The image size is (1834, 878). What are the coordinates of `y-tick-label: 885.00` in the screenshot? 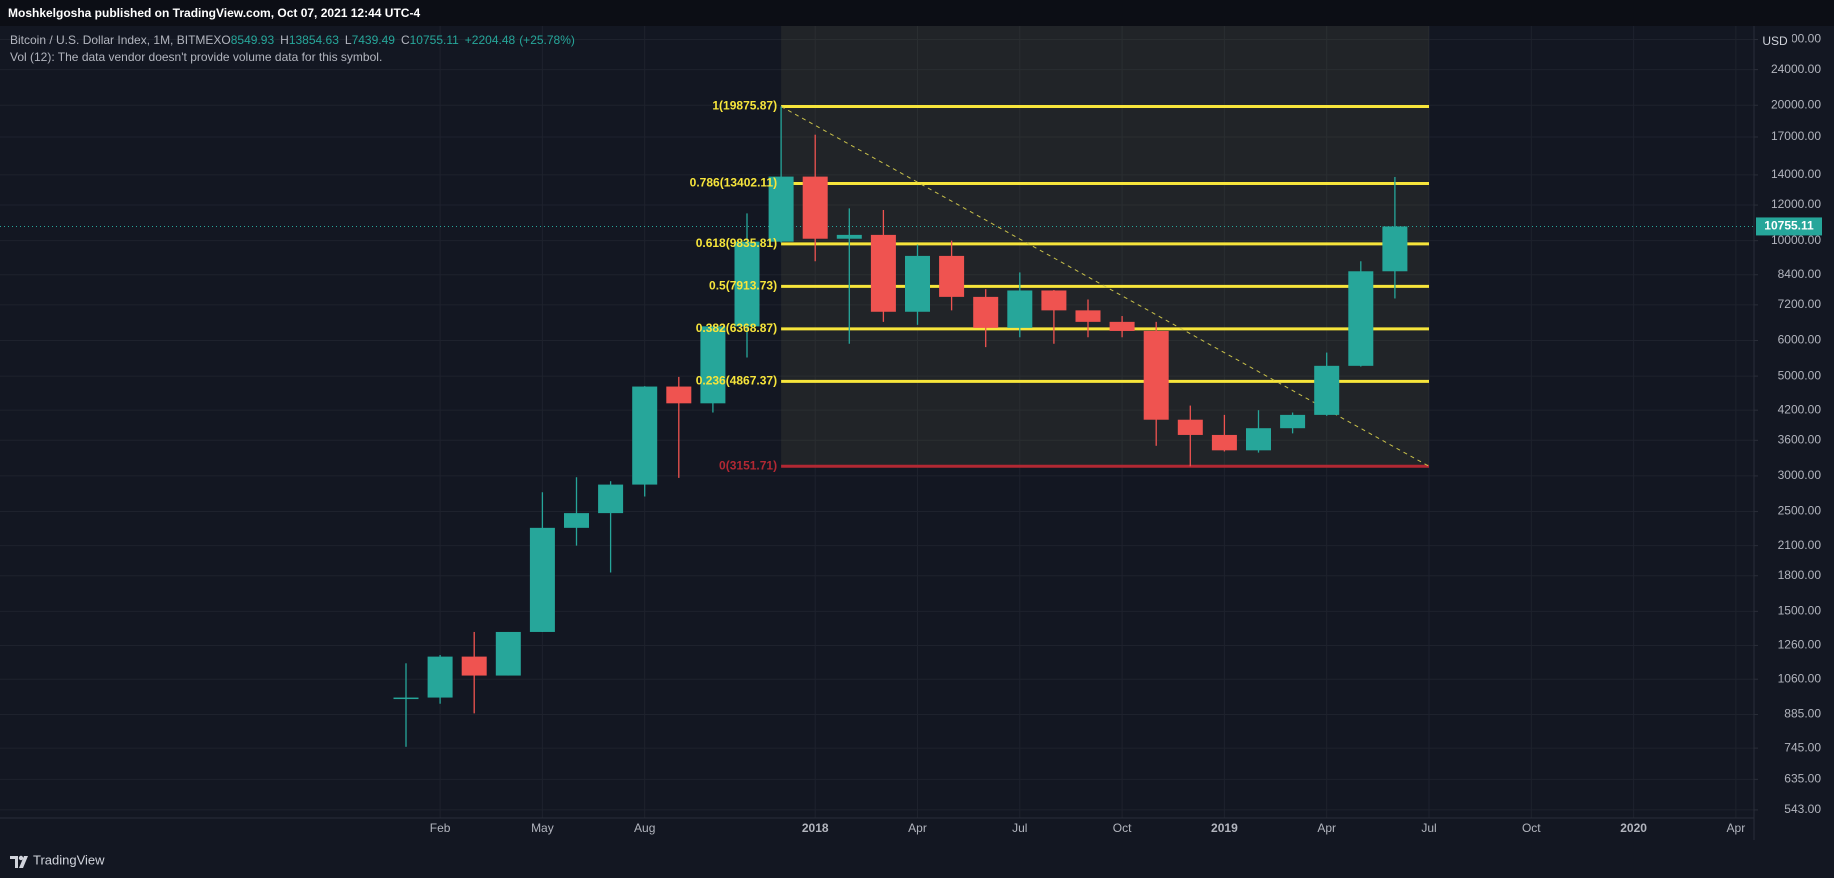 It's located at (1802, 714).